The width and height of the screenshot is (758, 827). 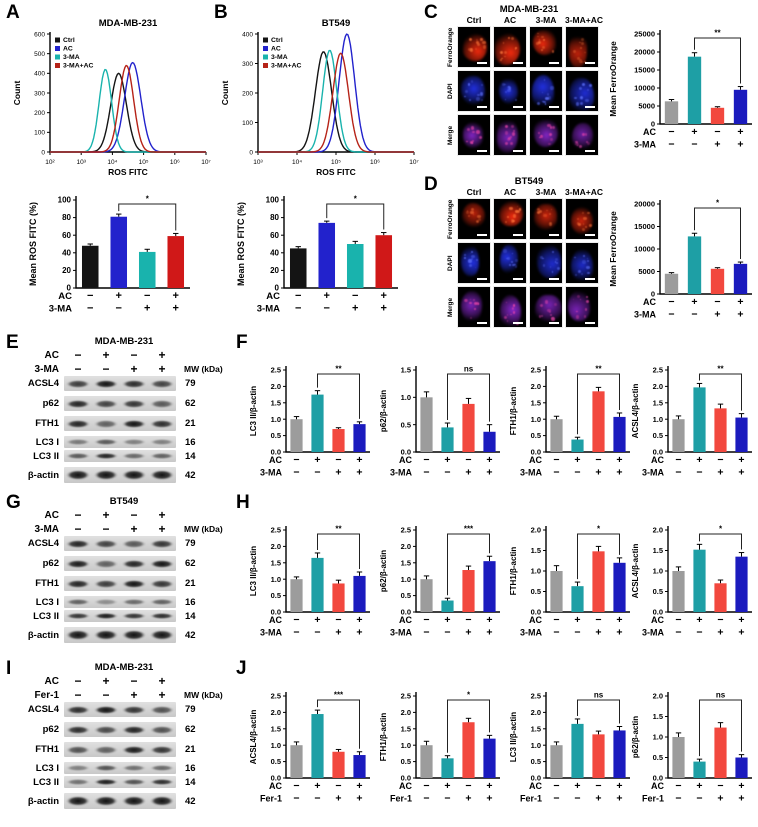 I want to click on chart-text: 5000, so click(x=646, y=271).